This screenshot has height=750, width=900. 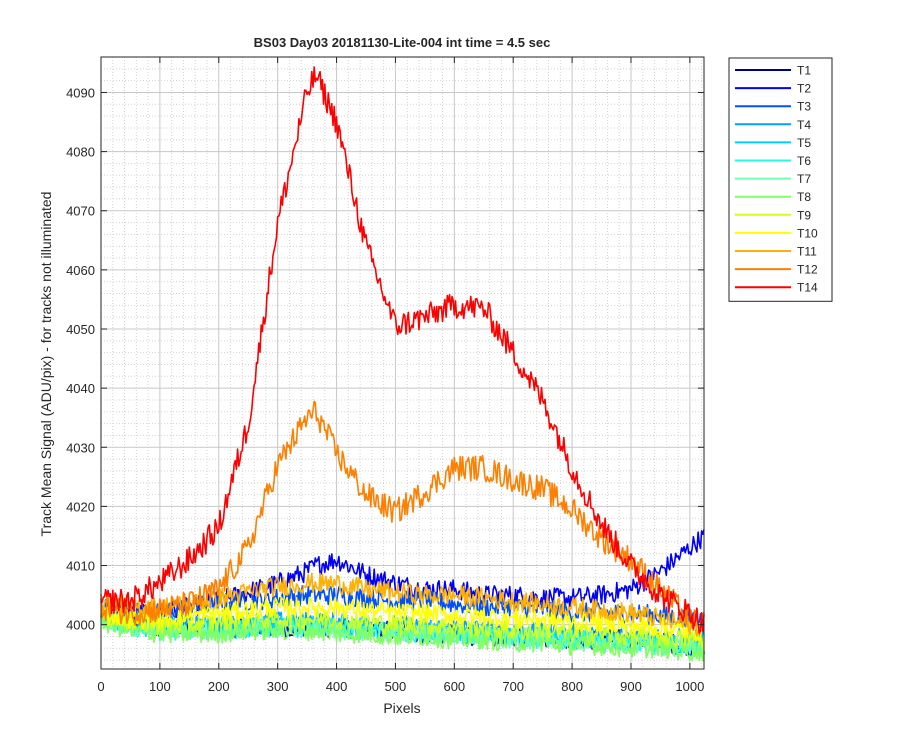 What do you see at coordinates (80, 506) in the screenshot?
I see `y-tick-label: 4020` at bounding box center [80, 506].